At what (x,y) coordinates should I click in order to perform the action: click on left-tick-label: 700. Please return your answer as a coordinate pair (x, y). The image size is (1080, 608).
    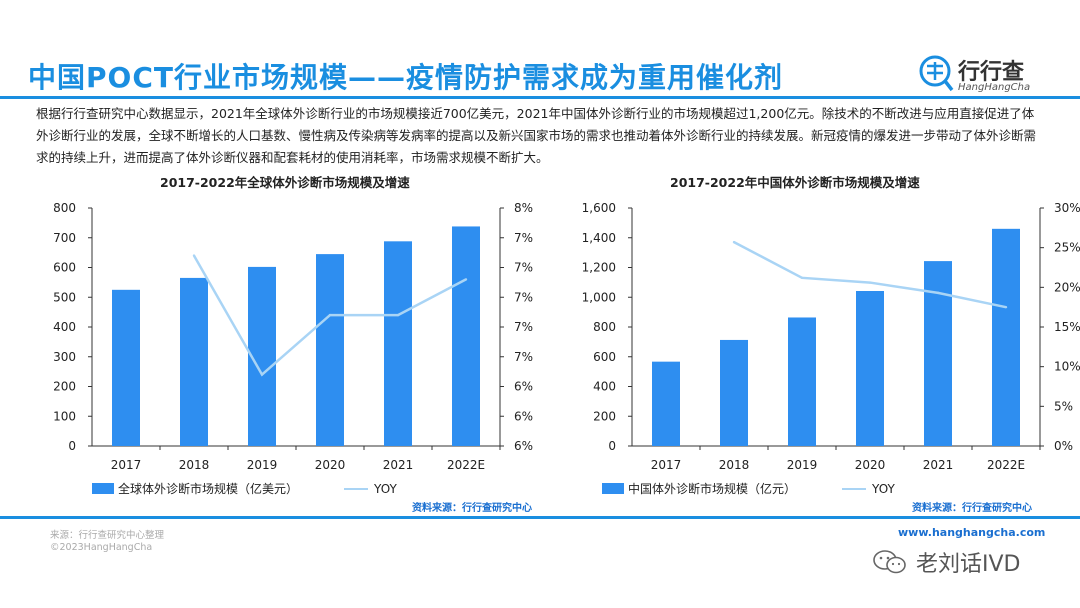
    Looking at the image, I should click on (64, 238).